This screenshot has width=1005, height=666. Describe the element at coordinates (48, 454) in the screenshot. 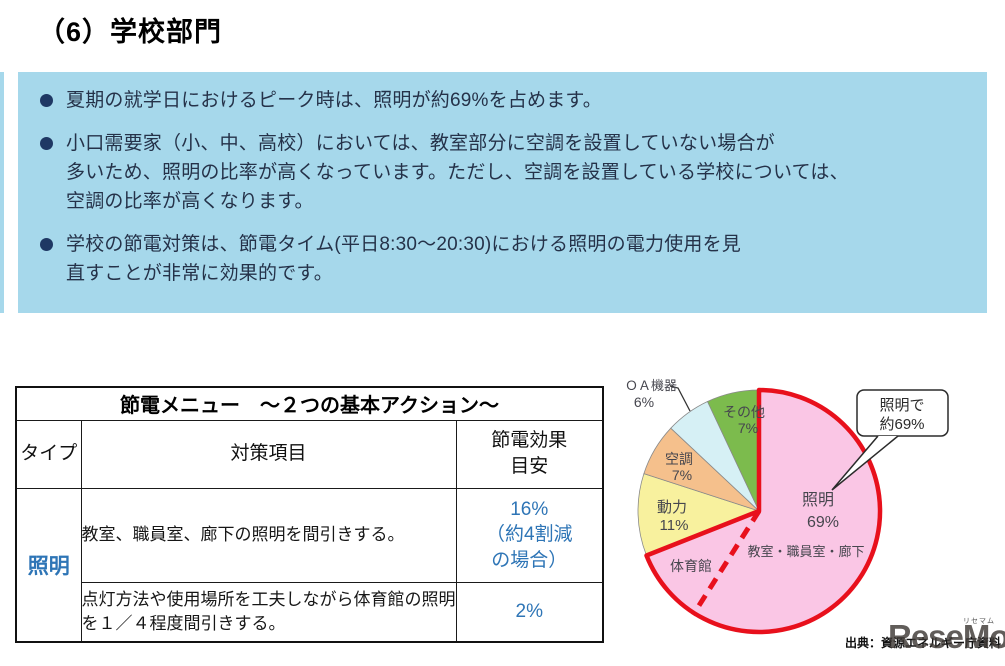

I see `column-header-type: タイプ` at that location.